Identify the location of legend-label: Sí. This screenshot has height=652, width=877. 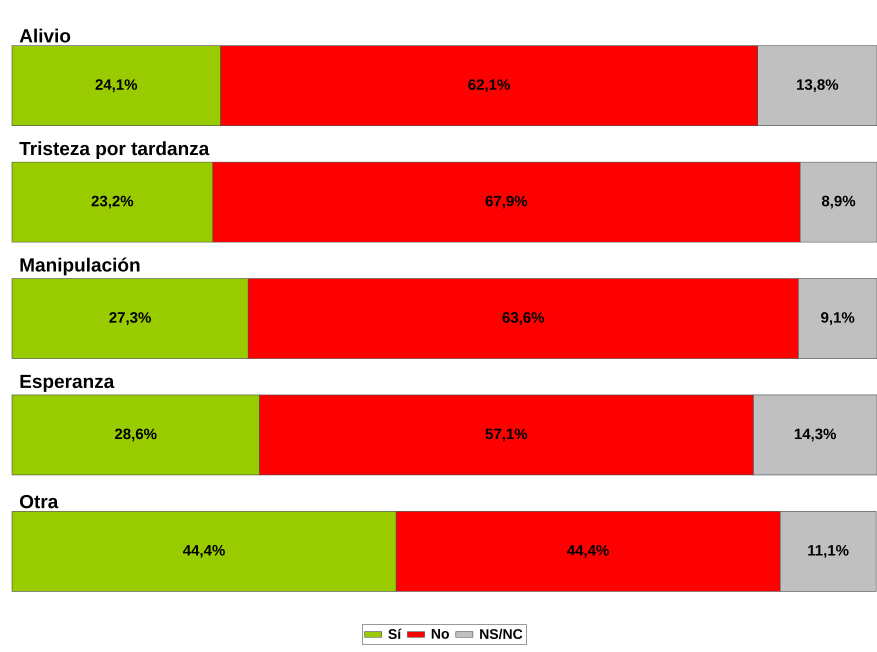
(395, 634).